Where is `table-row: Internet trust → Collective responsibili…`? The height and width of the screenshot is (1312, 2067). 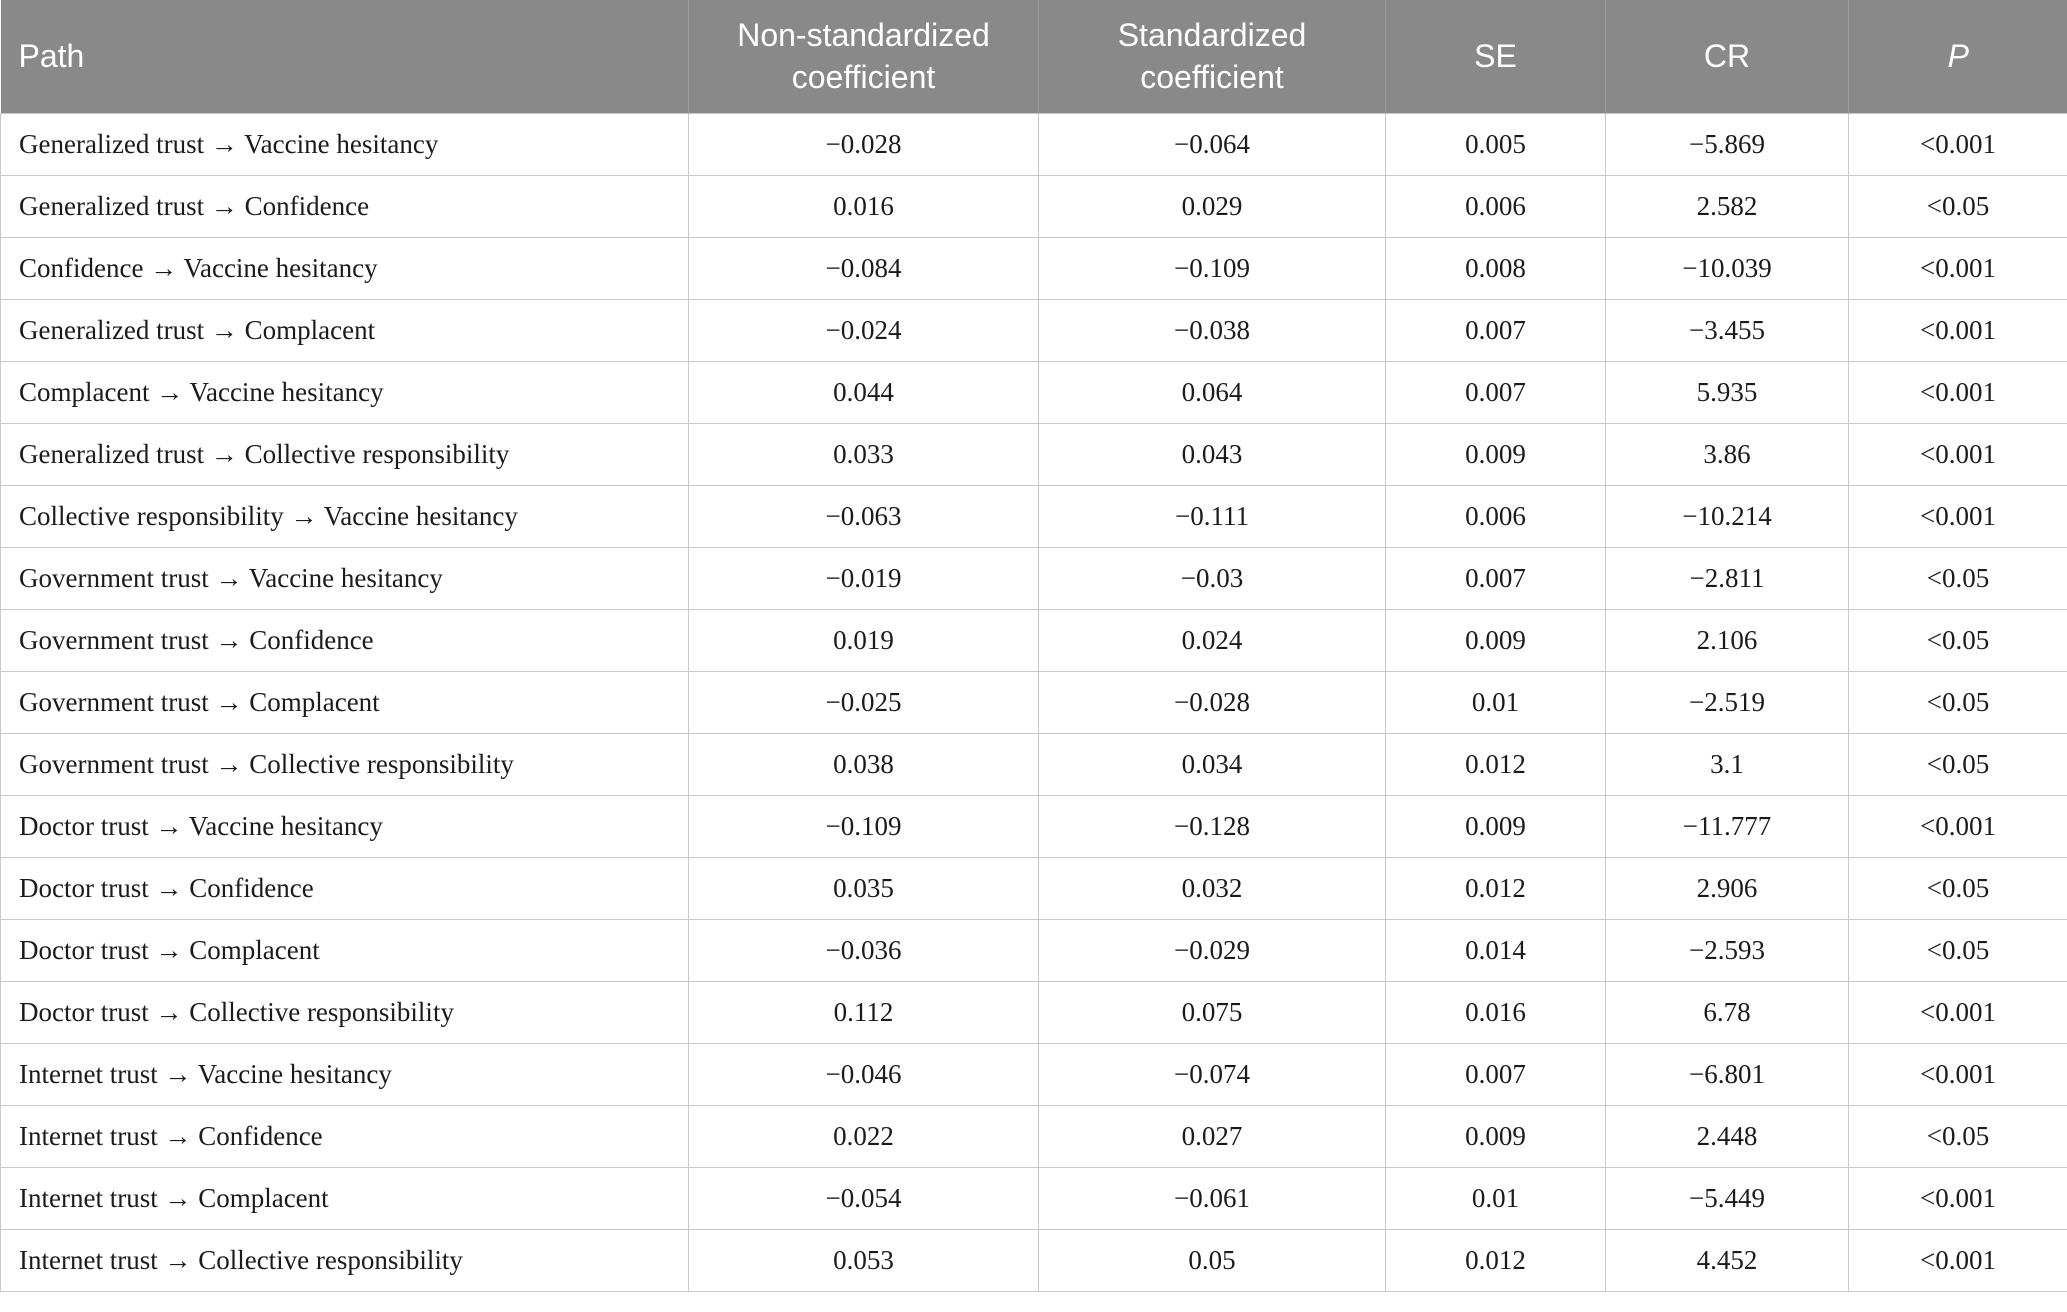 table-row: Internet trust → Collective responsibili… is located at coordinates (1033, 1260).